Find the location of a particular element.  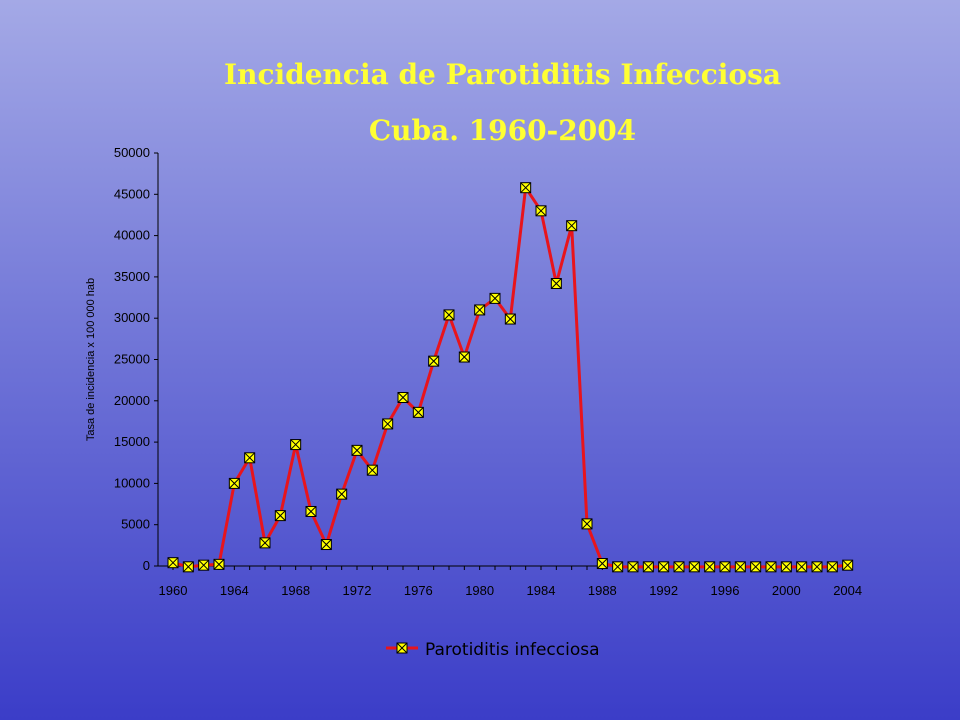

x-tick-label: 1988 is located at coordinates (602, 590).